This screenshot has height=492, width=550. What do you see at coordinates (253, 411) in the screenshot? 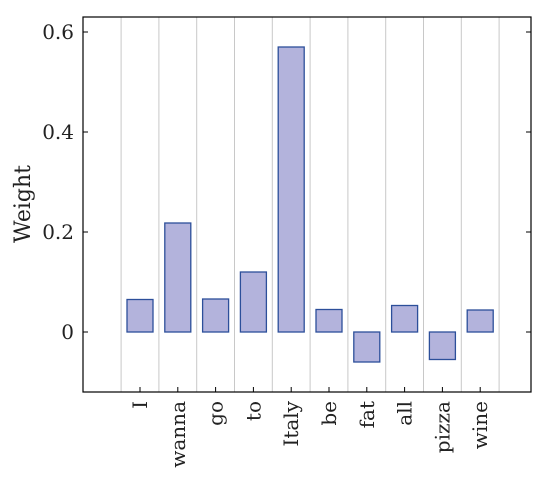
I see `x-tick-label-to: to` at bounding box center [253, 411].